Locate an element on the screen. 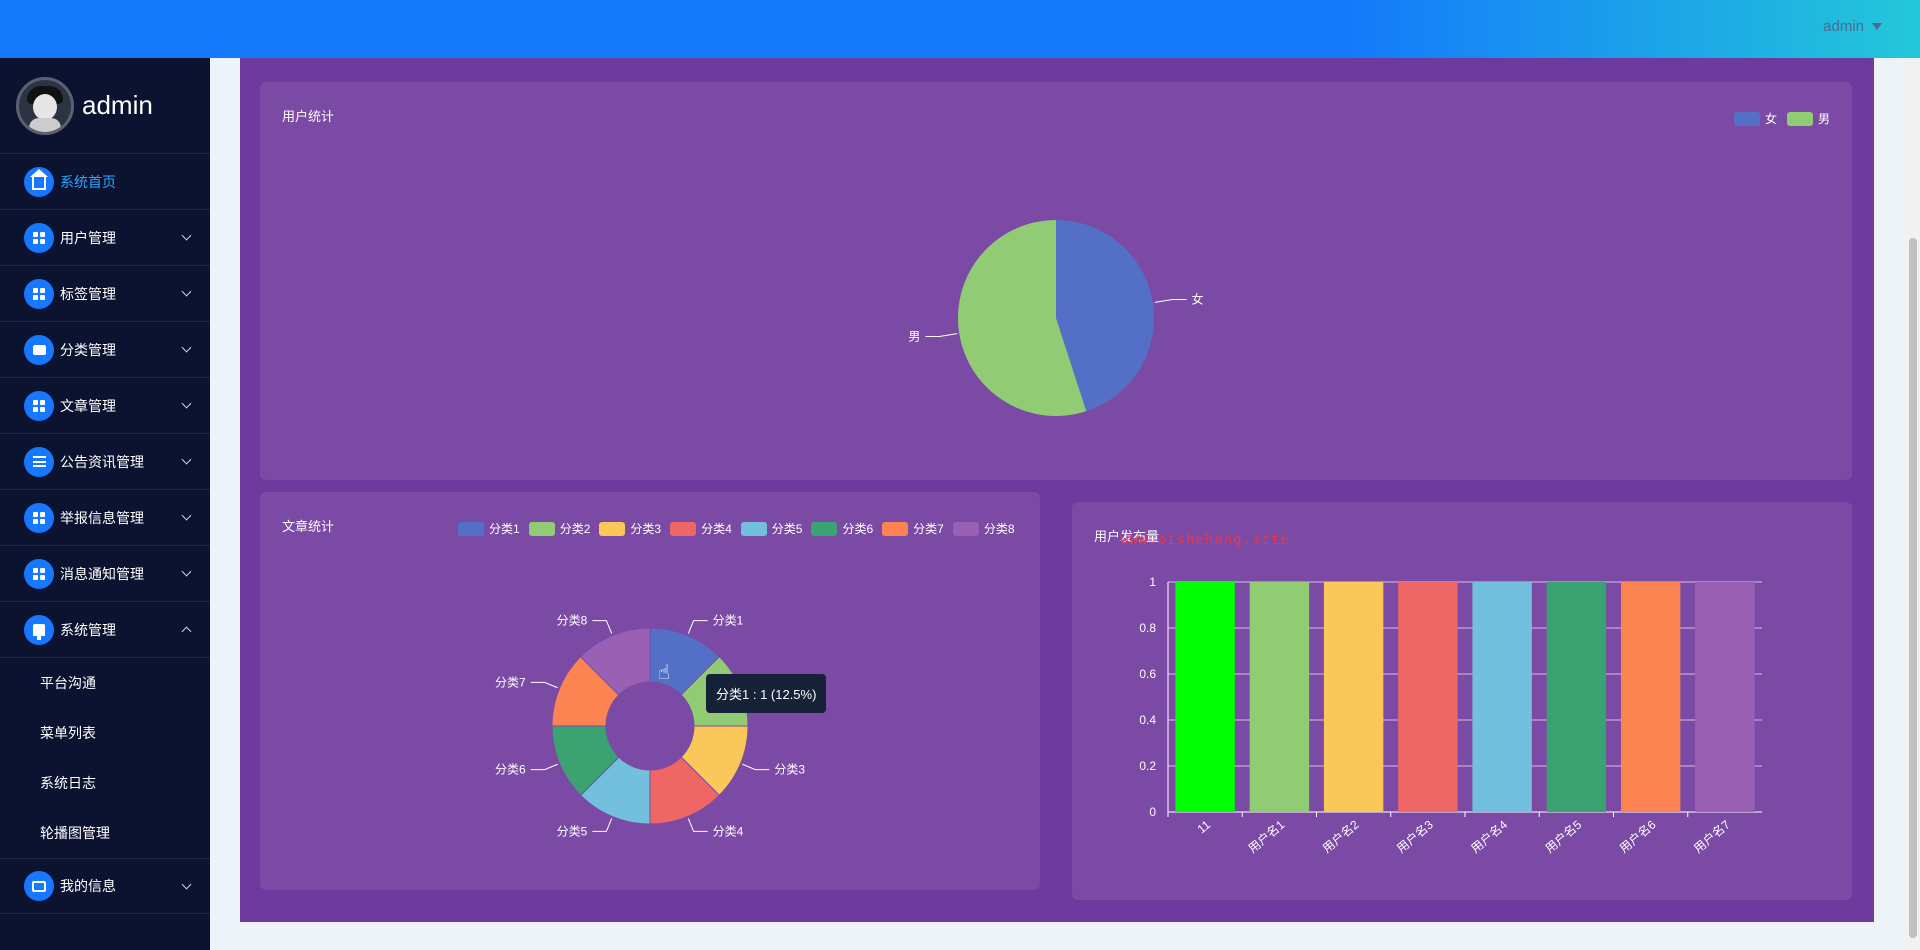 The image size is (1920, 950). x-tick-label: 用户名2 is located at coordinates (1340, 836).